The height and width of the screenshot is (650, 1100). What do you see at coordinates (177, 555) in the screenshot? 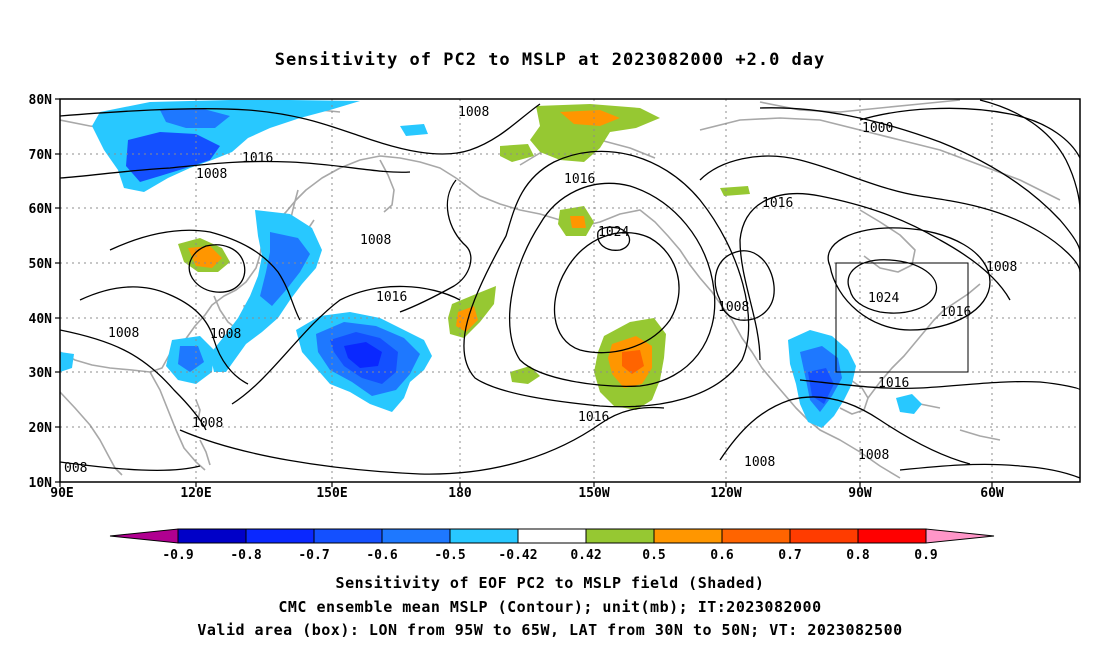
I see `colorbar-label: -0.9` at bounding box center [177, 555].